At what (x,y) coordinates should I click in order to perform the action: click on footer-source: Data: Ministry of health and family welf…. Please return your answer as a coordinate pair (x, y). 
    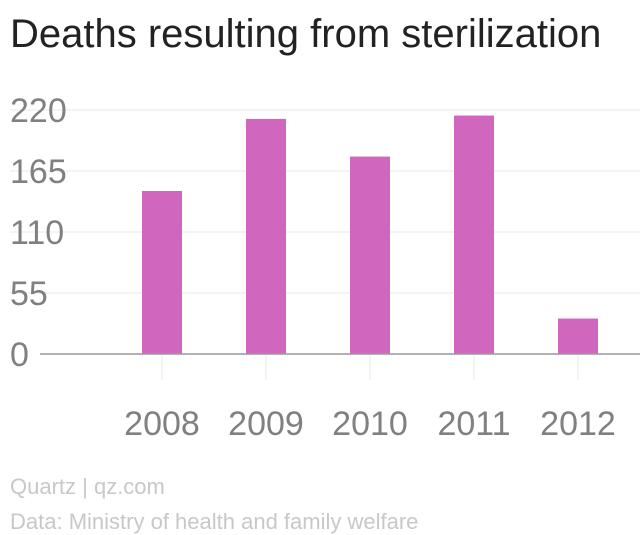
    Looking at the image, I should click on (214, 521).